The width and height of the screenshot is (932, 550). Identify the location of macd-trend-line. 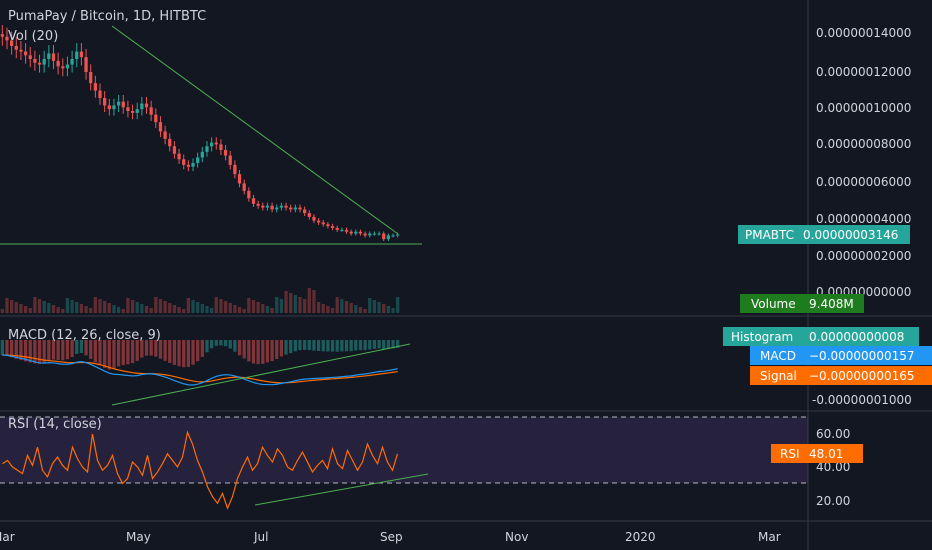
(261, 374).